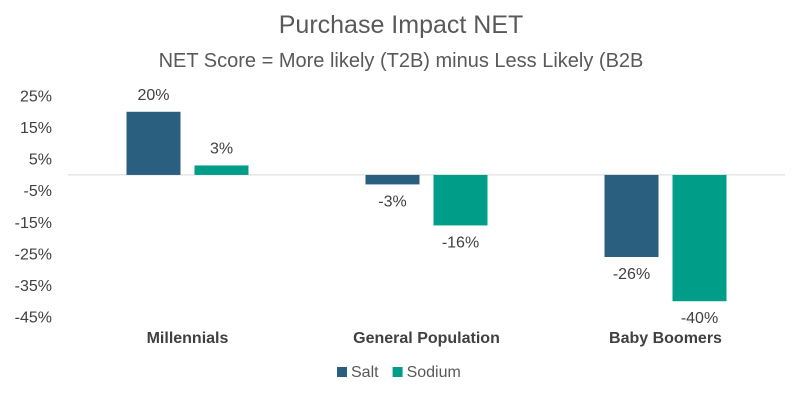  What do you see at coordinates (392, 179) in the screenshot?
I see `bar-salt-general-population` at bounding box center [392, 179].